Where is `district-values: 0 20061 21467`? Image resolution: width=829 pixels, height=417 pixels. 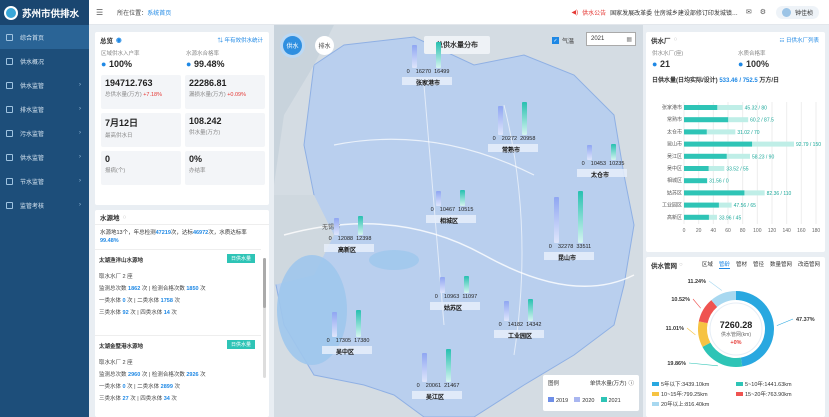 district-values: 0 20061 21467 is located at coordinates (438, 386).